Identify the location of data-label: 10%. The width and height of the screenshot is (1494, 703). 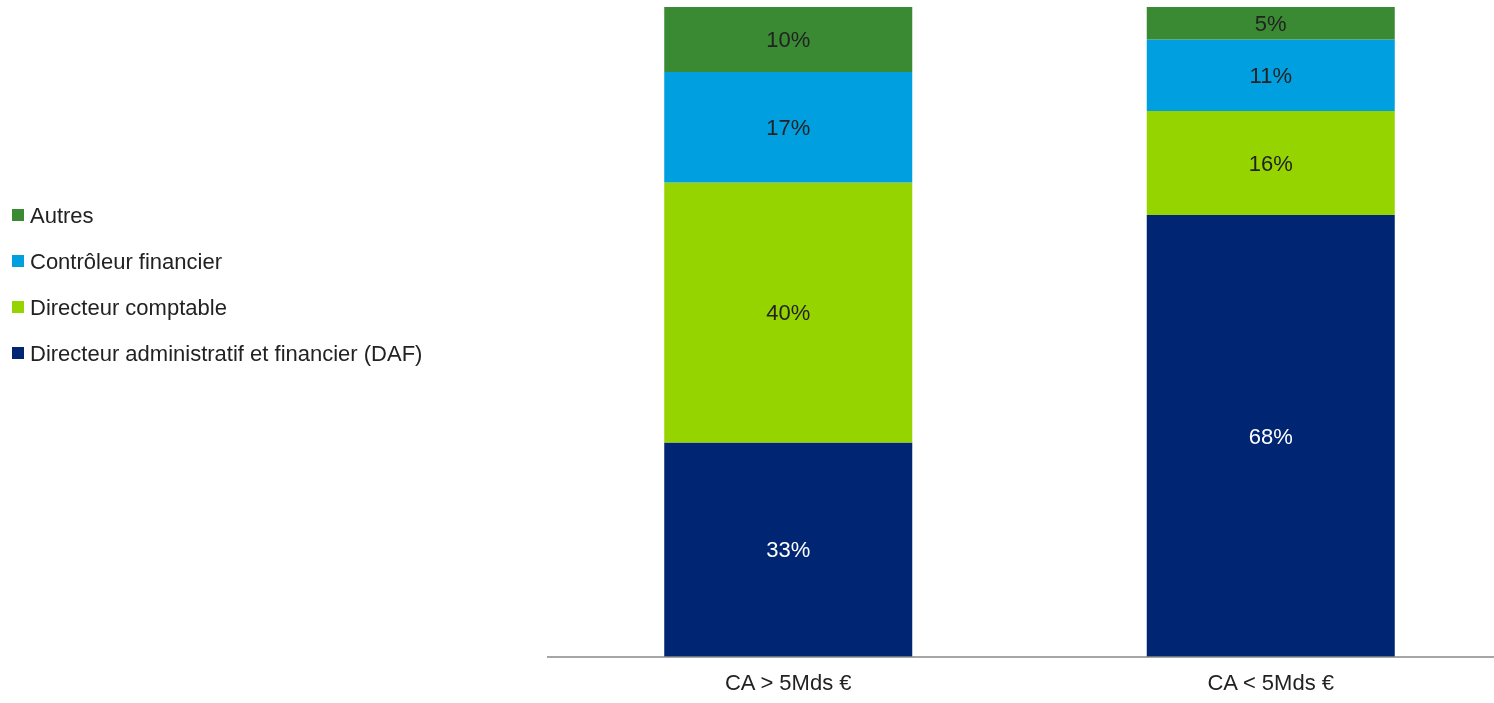
(788, 39).